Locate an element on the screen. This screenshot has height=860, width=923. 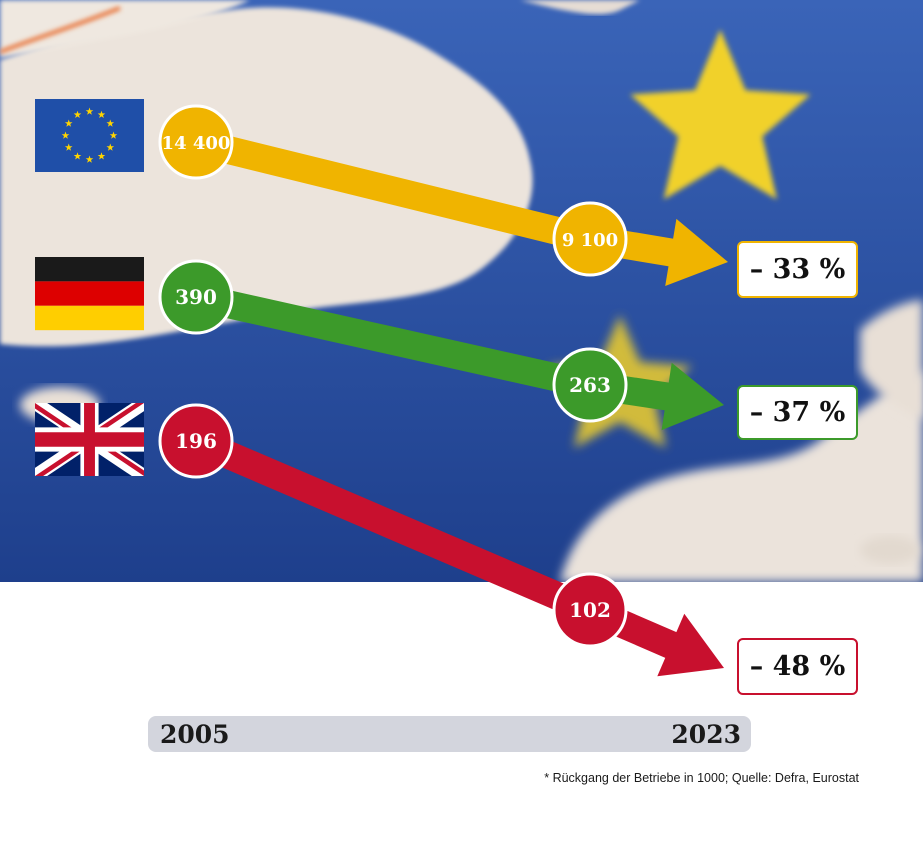
series-0-end-label: 9 100 is located at coordinates (590, 240).